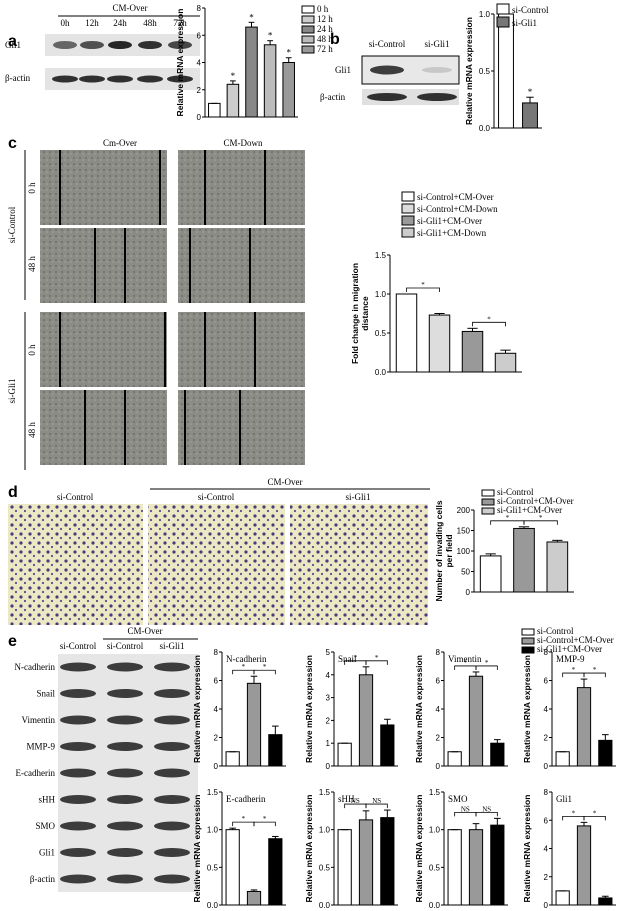 This screenshot has width=621, height=911. Describe the element at coordinates (45, 694) in the screenshot. I see `row-label: Snail` at that location.